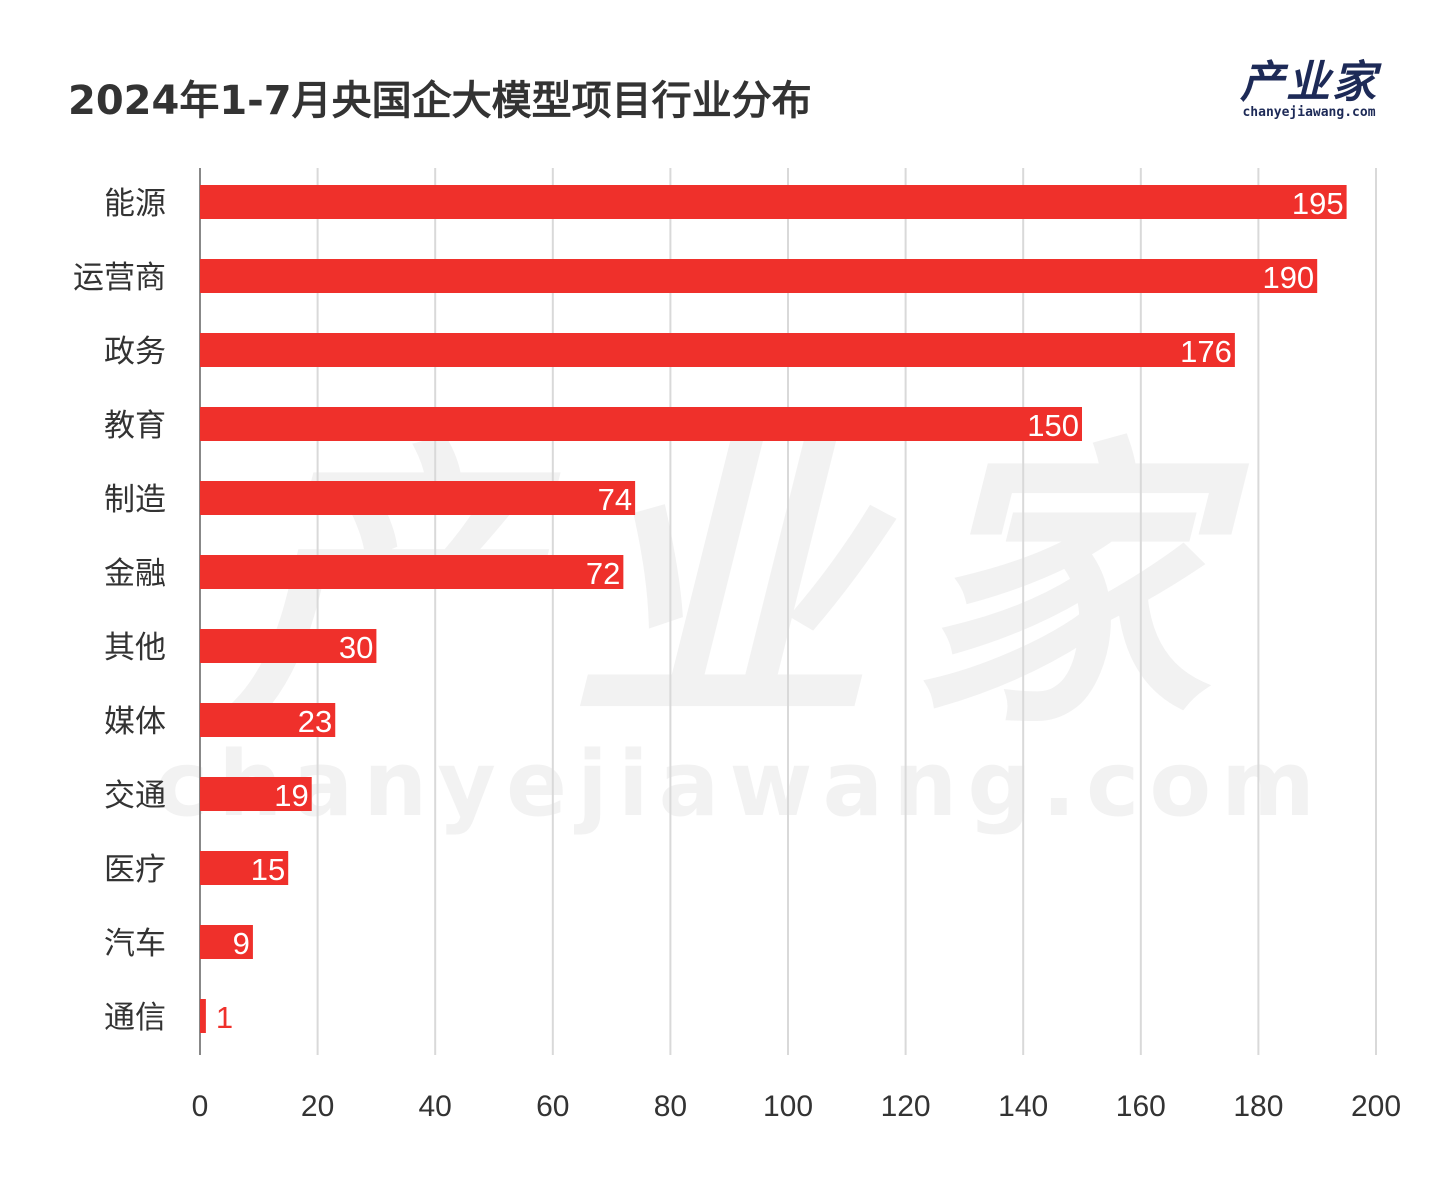 Image resolution: width=1440 pixels, height=1186 pixels. Describe the element at coordinates (1258, 1106) in the screenshot. I see `x-tick-label: 180` at that location.